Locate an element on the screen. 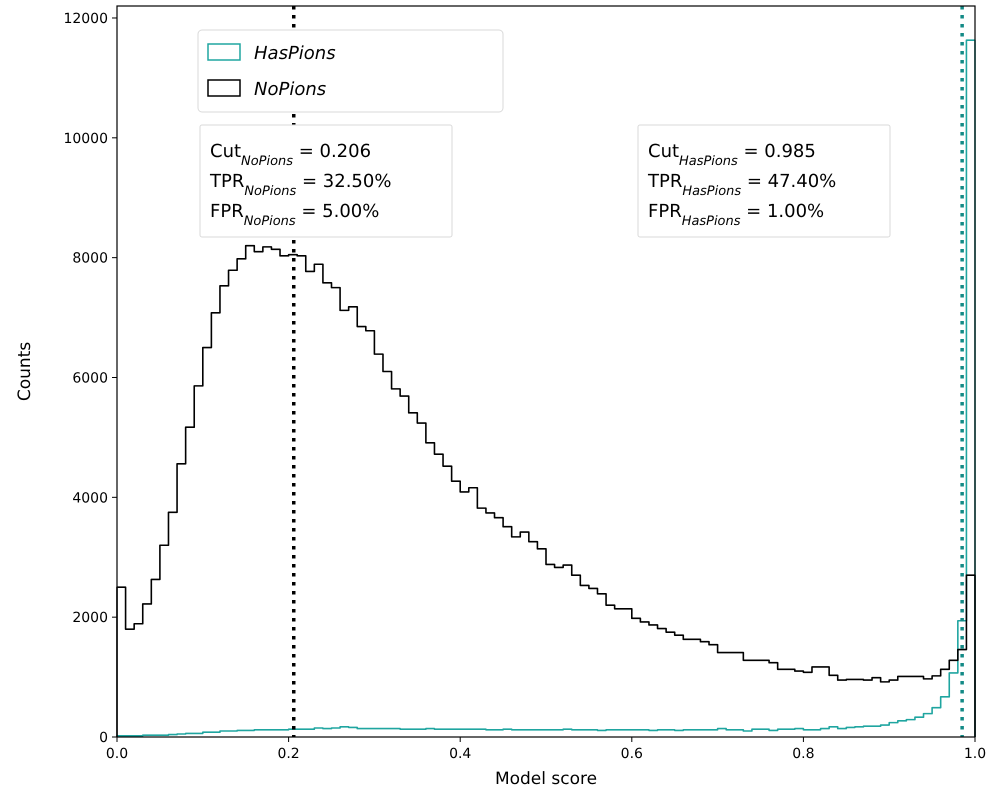 The width and height of the screenshot is (991, 798). x-tick-label: 0.8 is located at coordinates (803, 754).